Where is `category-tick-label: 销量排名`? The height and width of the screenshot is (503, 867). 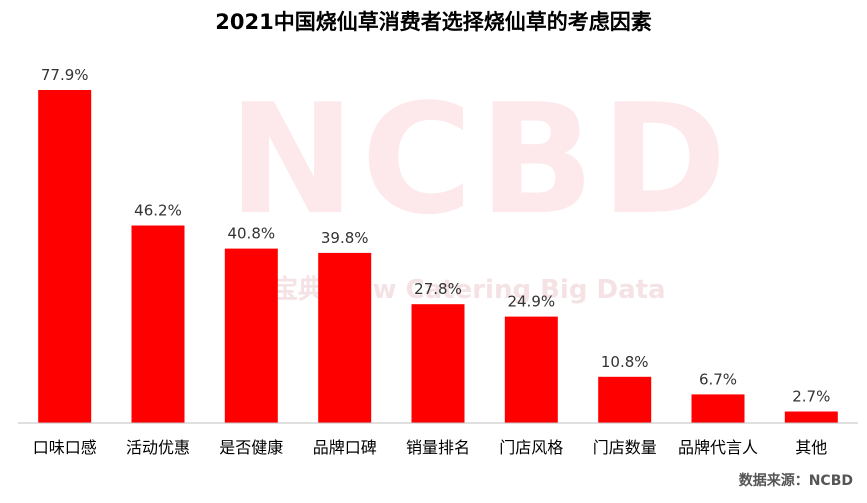
category-tick-label: 销量排名 is located at coordinates (438, 447).